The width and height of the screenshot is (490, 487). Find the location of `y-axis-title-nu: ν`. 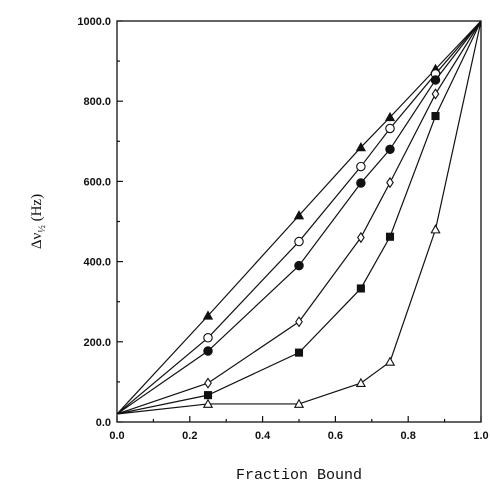

y-axis-title-nu: ν is located at coordinates (37, 235).